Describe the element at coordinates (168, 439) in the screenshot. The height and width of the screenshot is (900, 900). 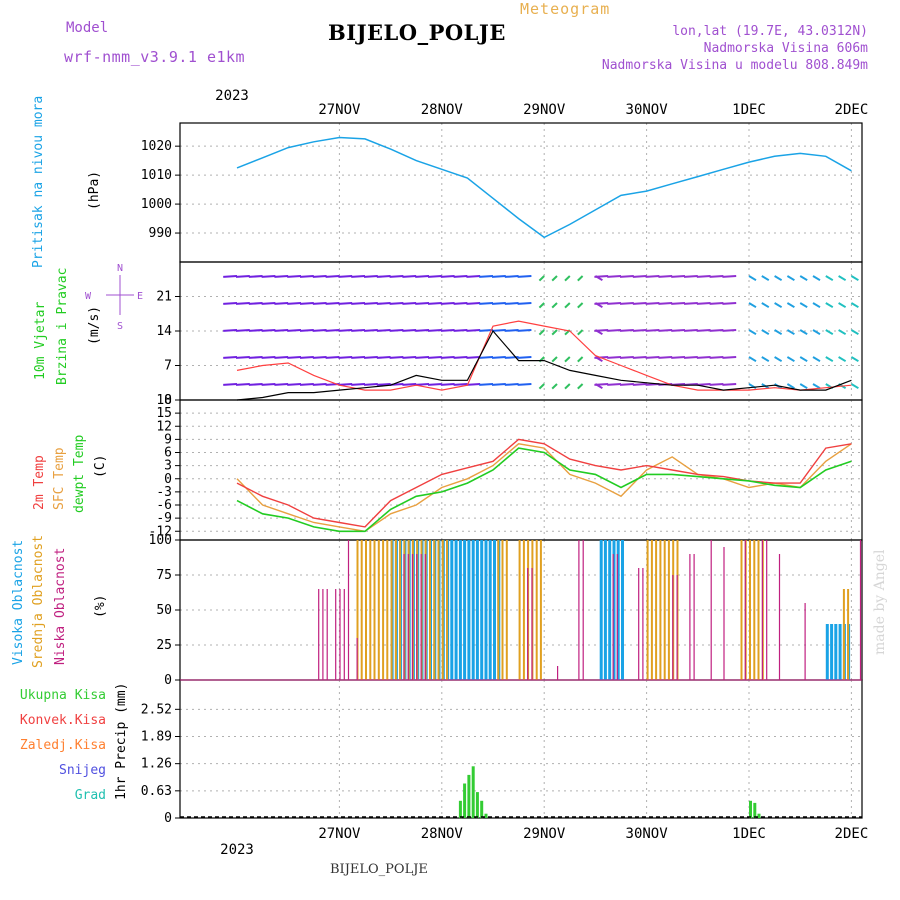
I see `y-tick-label: 9` at that location.